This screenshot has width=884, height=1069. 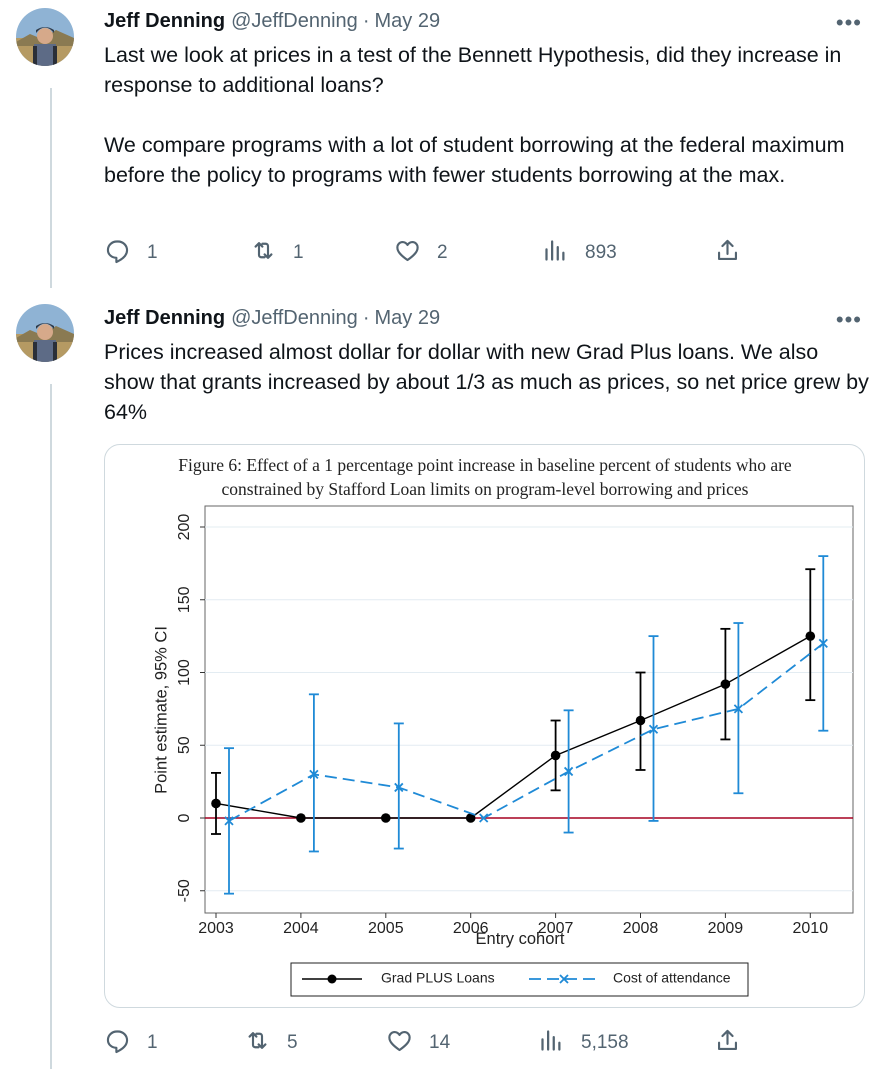 I want to click on like-button: 2, so click(x=421, y=253).